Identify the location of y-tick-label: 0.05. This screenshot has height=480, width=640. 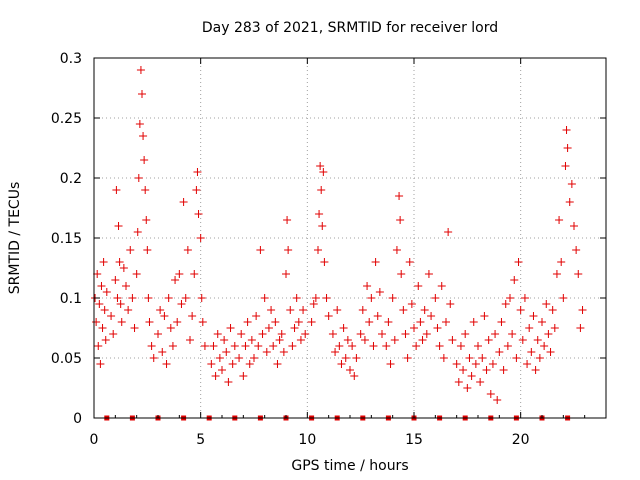
(66, 359).